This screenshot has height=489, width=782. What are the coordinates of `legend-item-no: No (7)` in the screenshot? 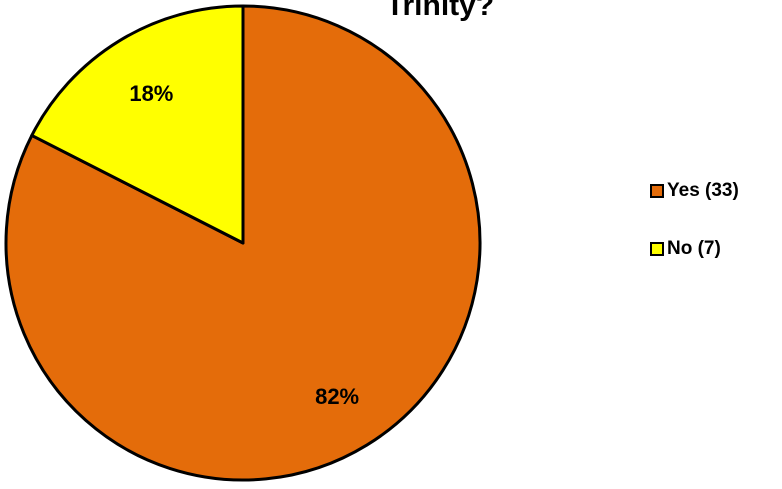 It's located at (716, 249).